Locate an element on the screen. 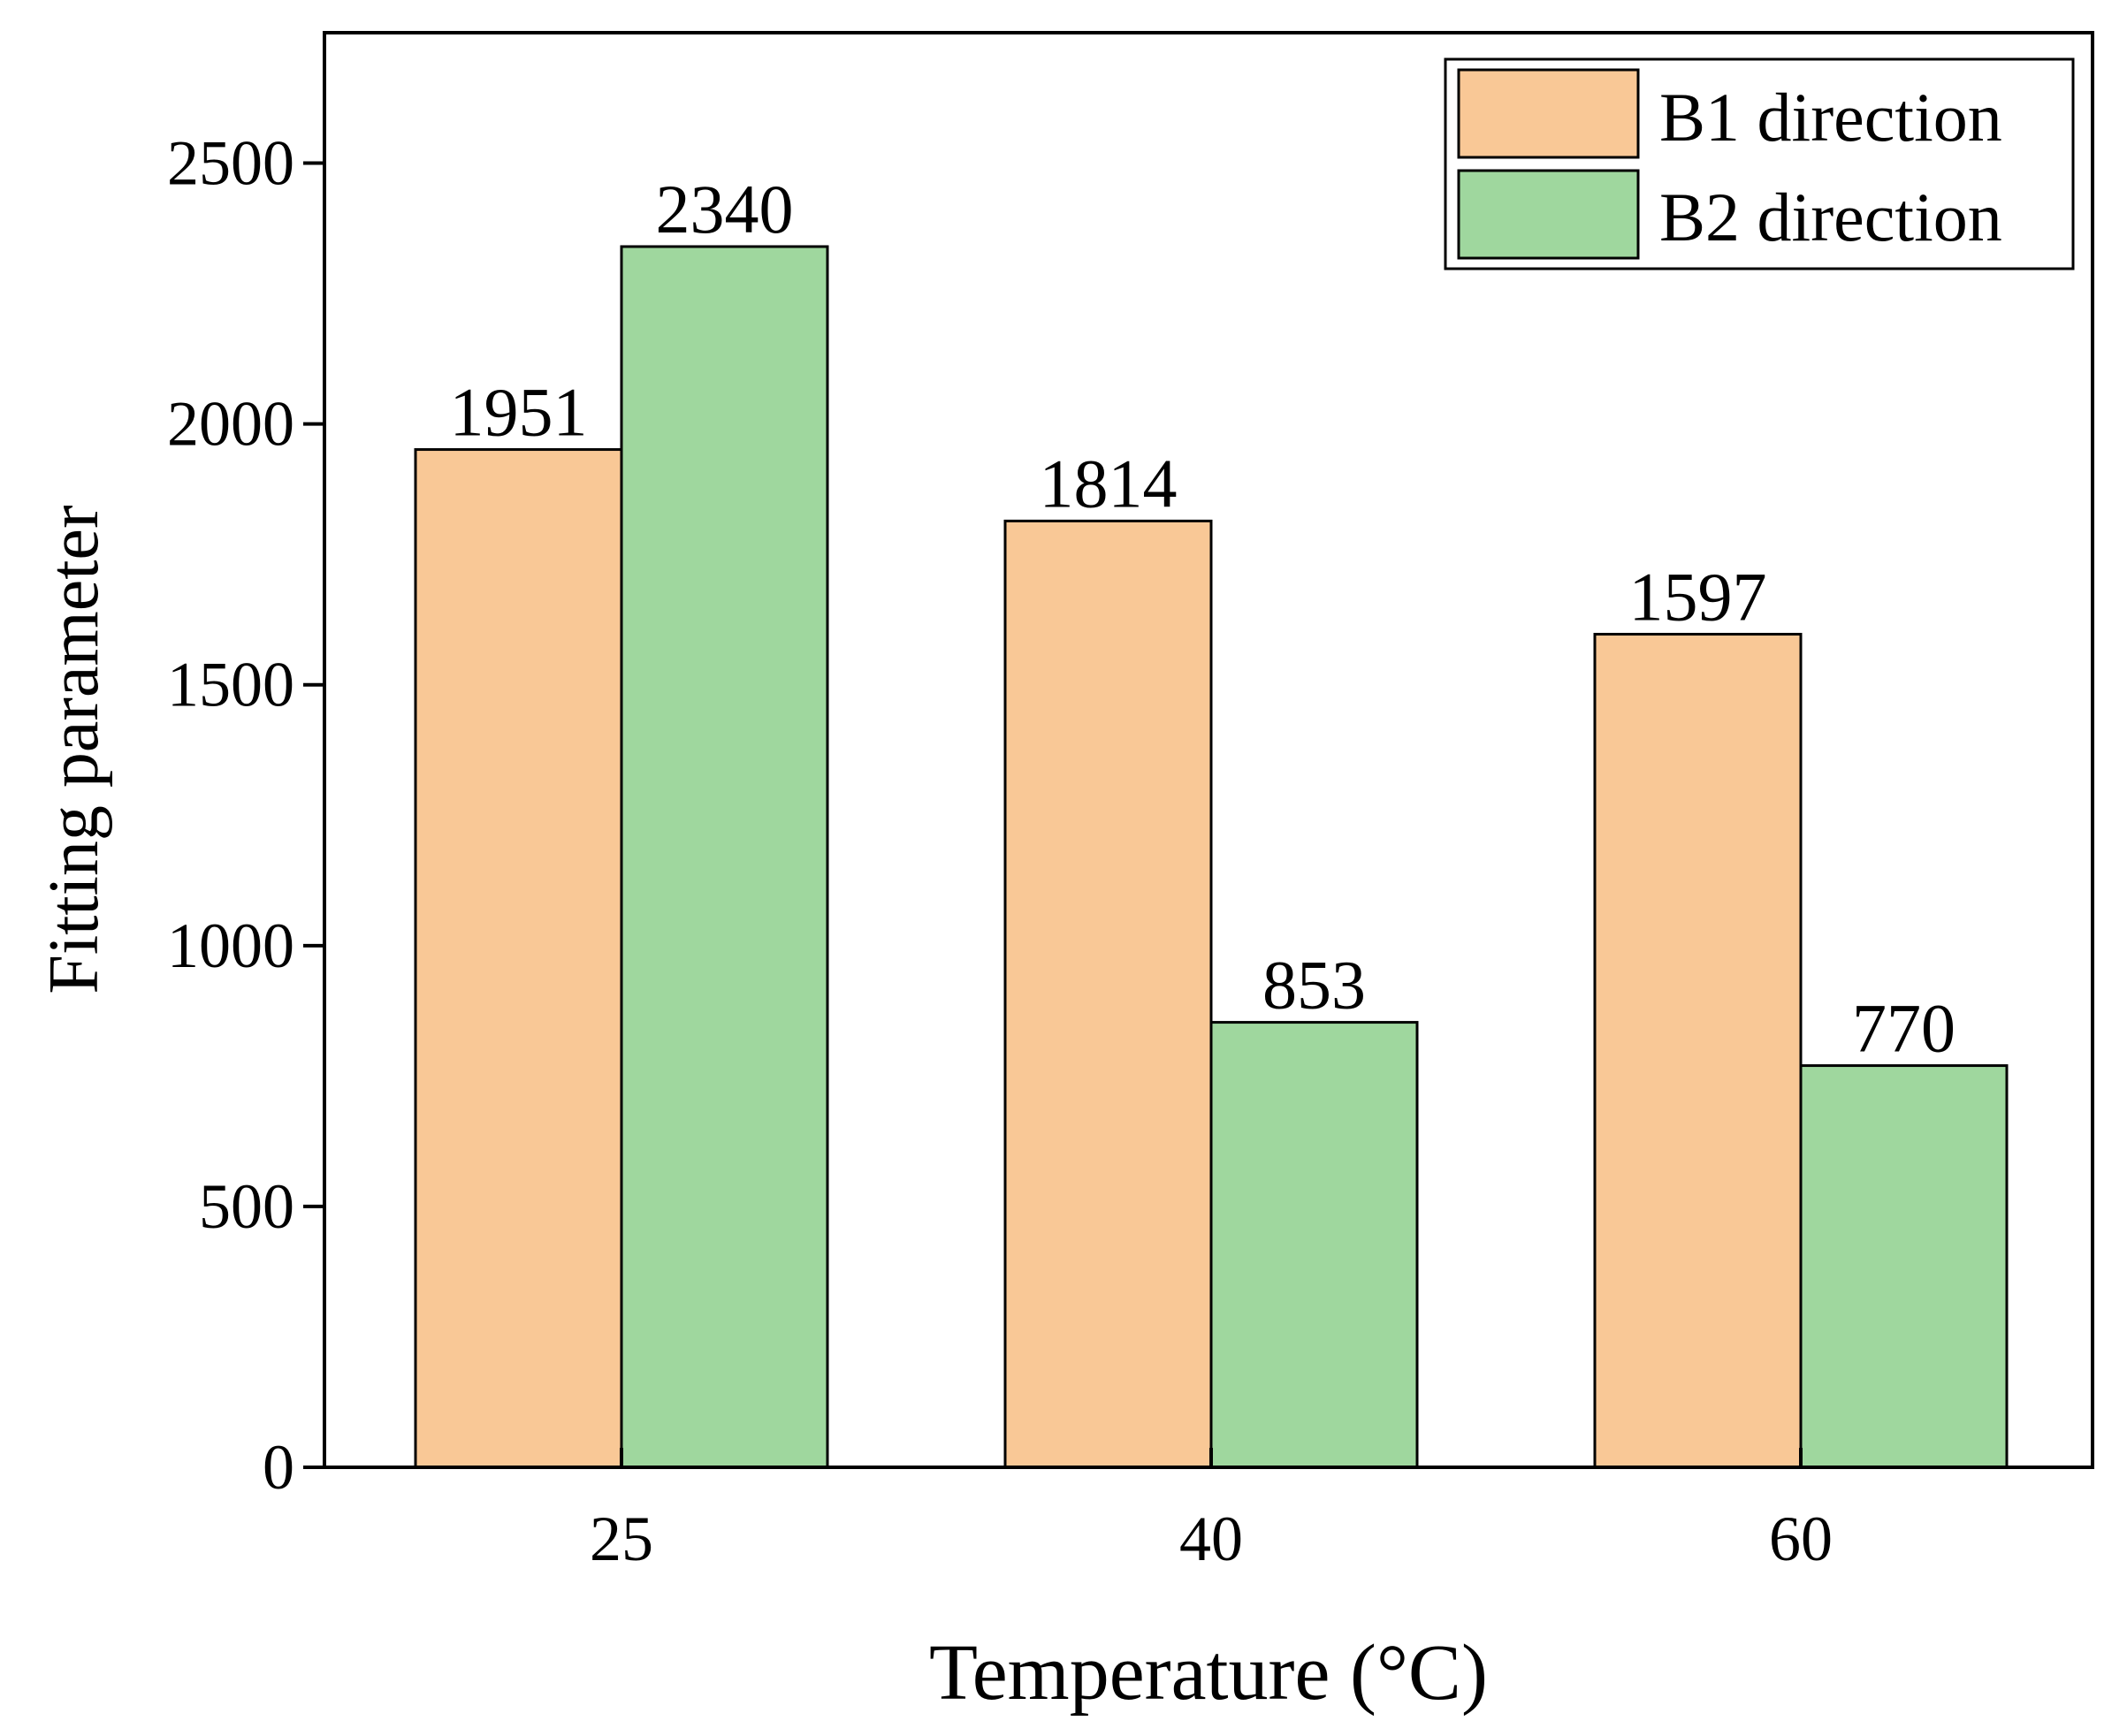 Image resolution: width=2127 pixels, height=1736 pixels. y-axis: 0 500 1000 1500 2000 2500 is located at coordinates (245, 816).